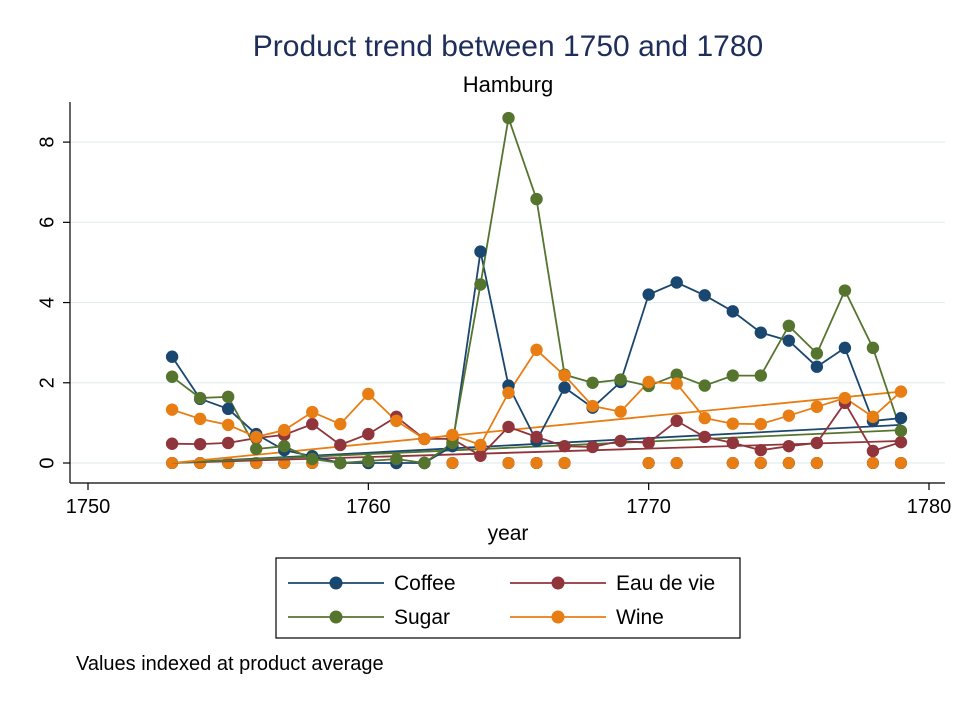  I want to click on y-tick-label: 2, so click(47, 382).